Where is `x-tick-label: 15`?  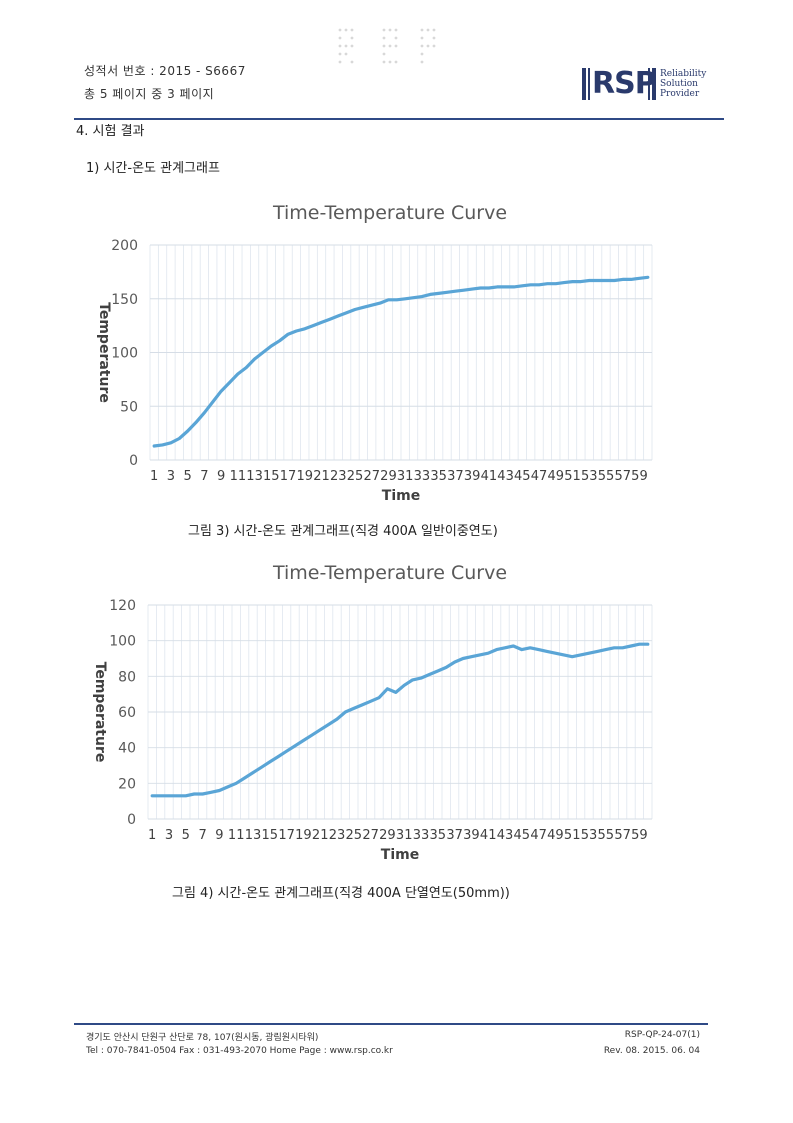 x-tick-label: 15 is located at coordinates (271, 476).